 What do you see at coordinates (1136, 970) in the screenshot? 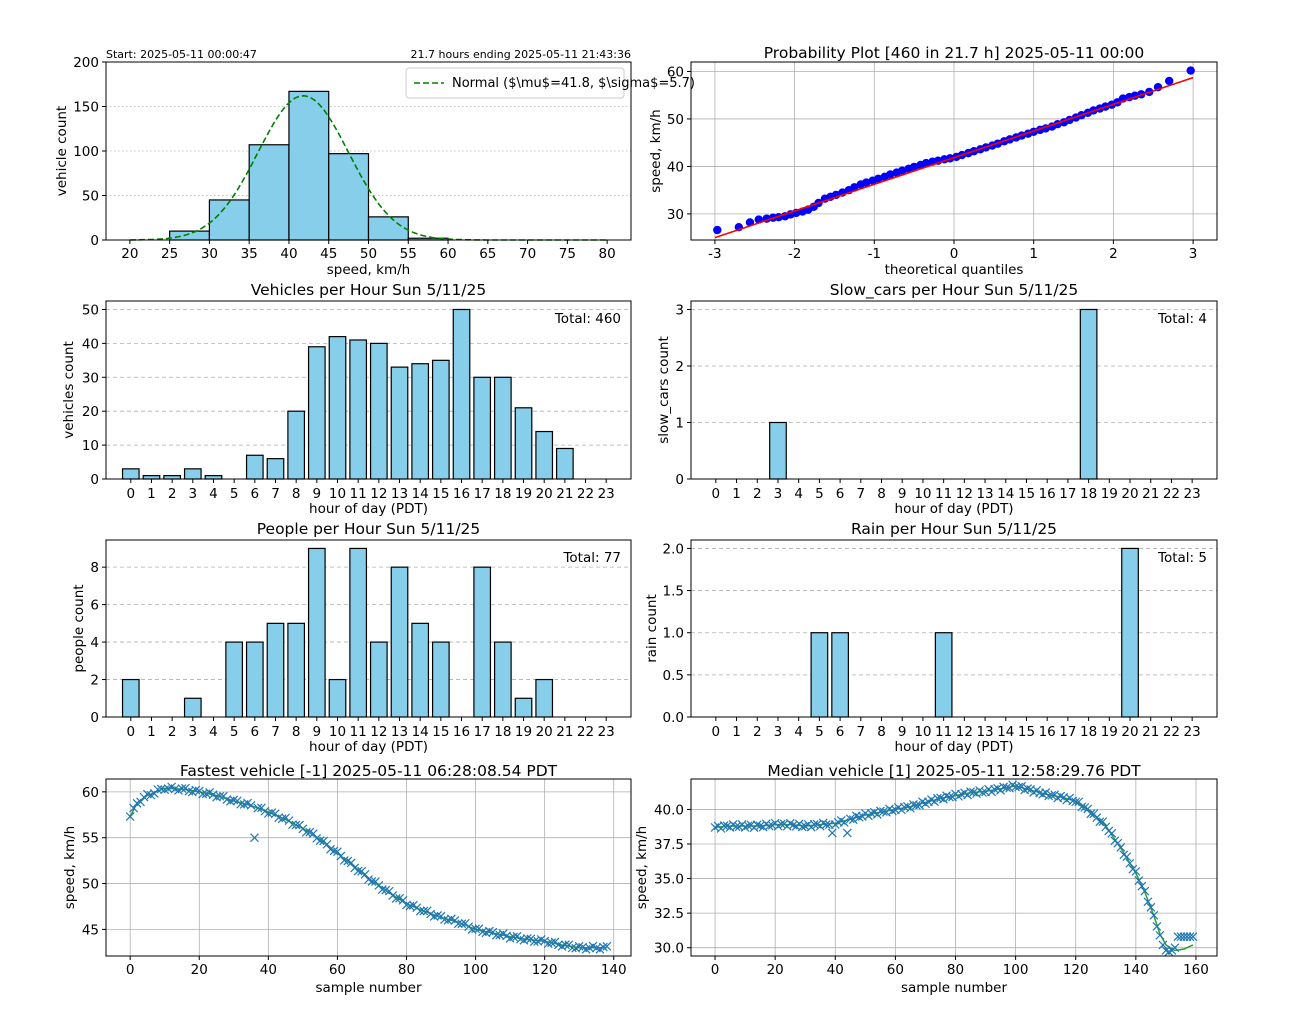
I see `median-xtick-label: 140` at bounding box center [1136, 970].